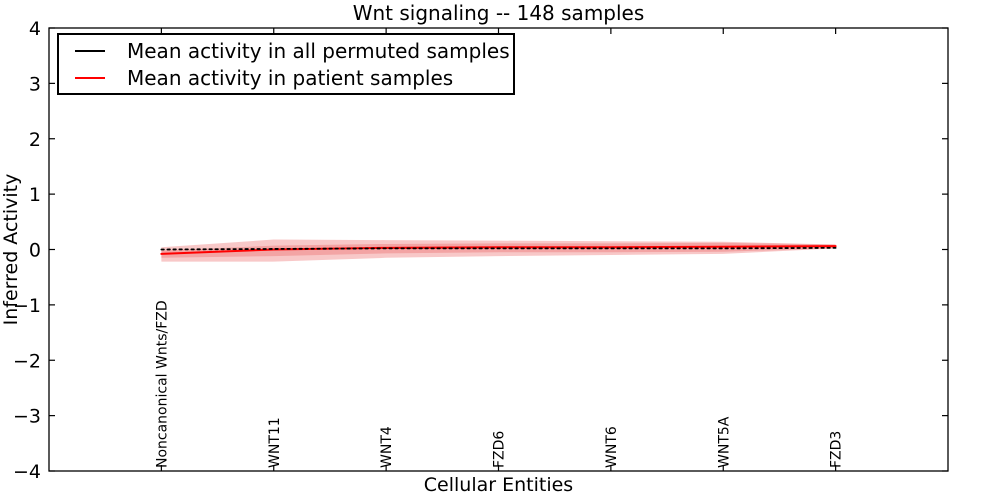 This screenshot has height=500, width=1000. What do you see at coordinates (27, 472) in the screenshot?
I see `y-tick-label: −4` at bounding box center [27, 472].